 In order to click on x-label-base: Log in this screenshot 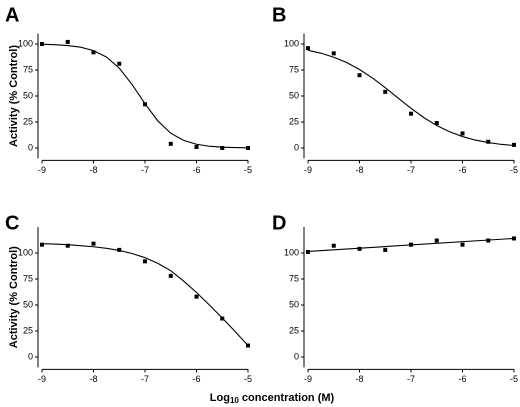, I will do `click(220, 398)`.